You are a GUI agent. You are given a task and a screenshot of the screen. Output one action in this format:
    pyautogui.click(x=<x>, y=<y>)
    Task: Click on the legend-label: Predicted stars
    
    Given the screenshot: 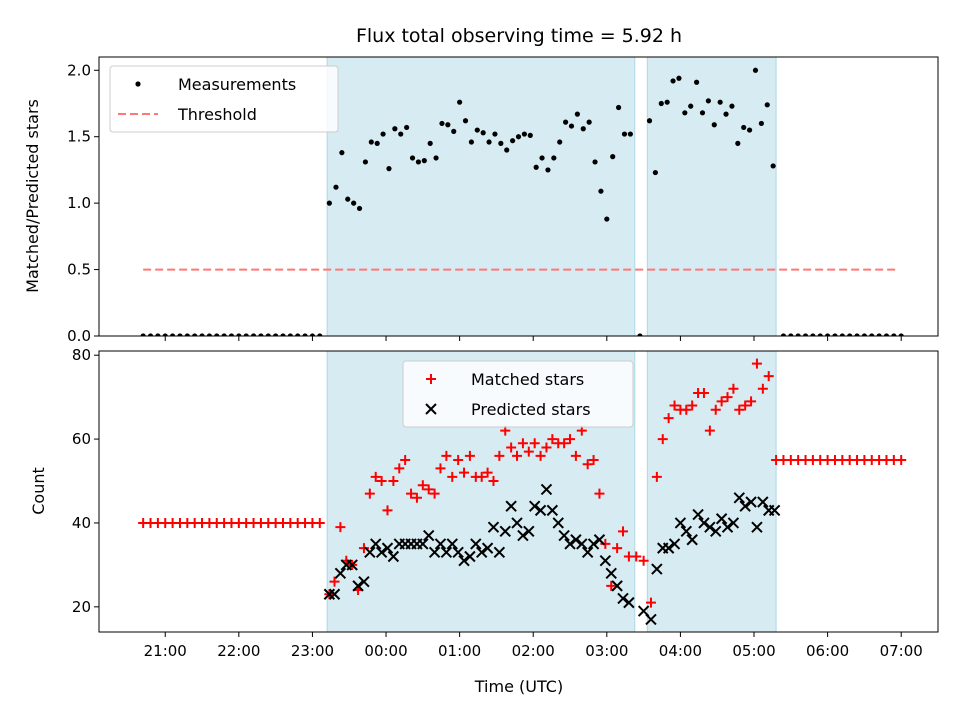 What is the action you would take?
    pyautogui.click(x=531, y=409)
    